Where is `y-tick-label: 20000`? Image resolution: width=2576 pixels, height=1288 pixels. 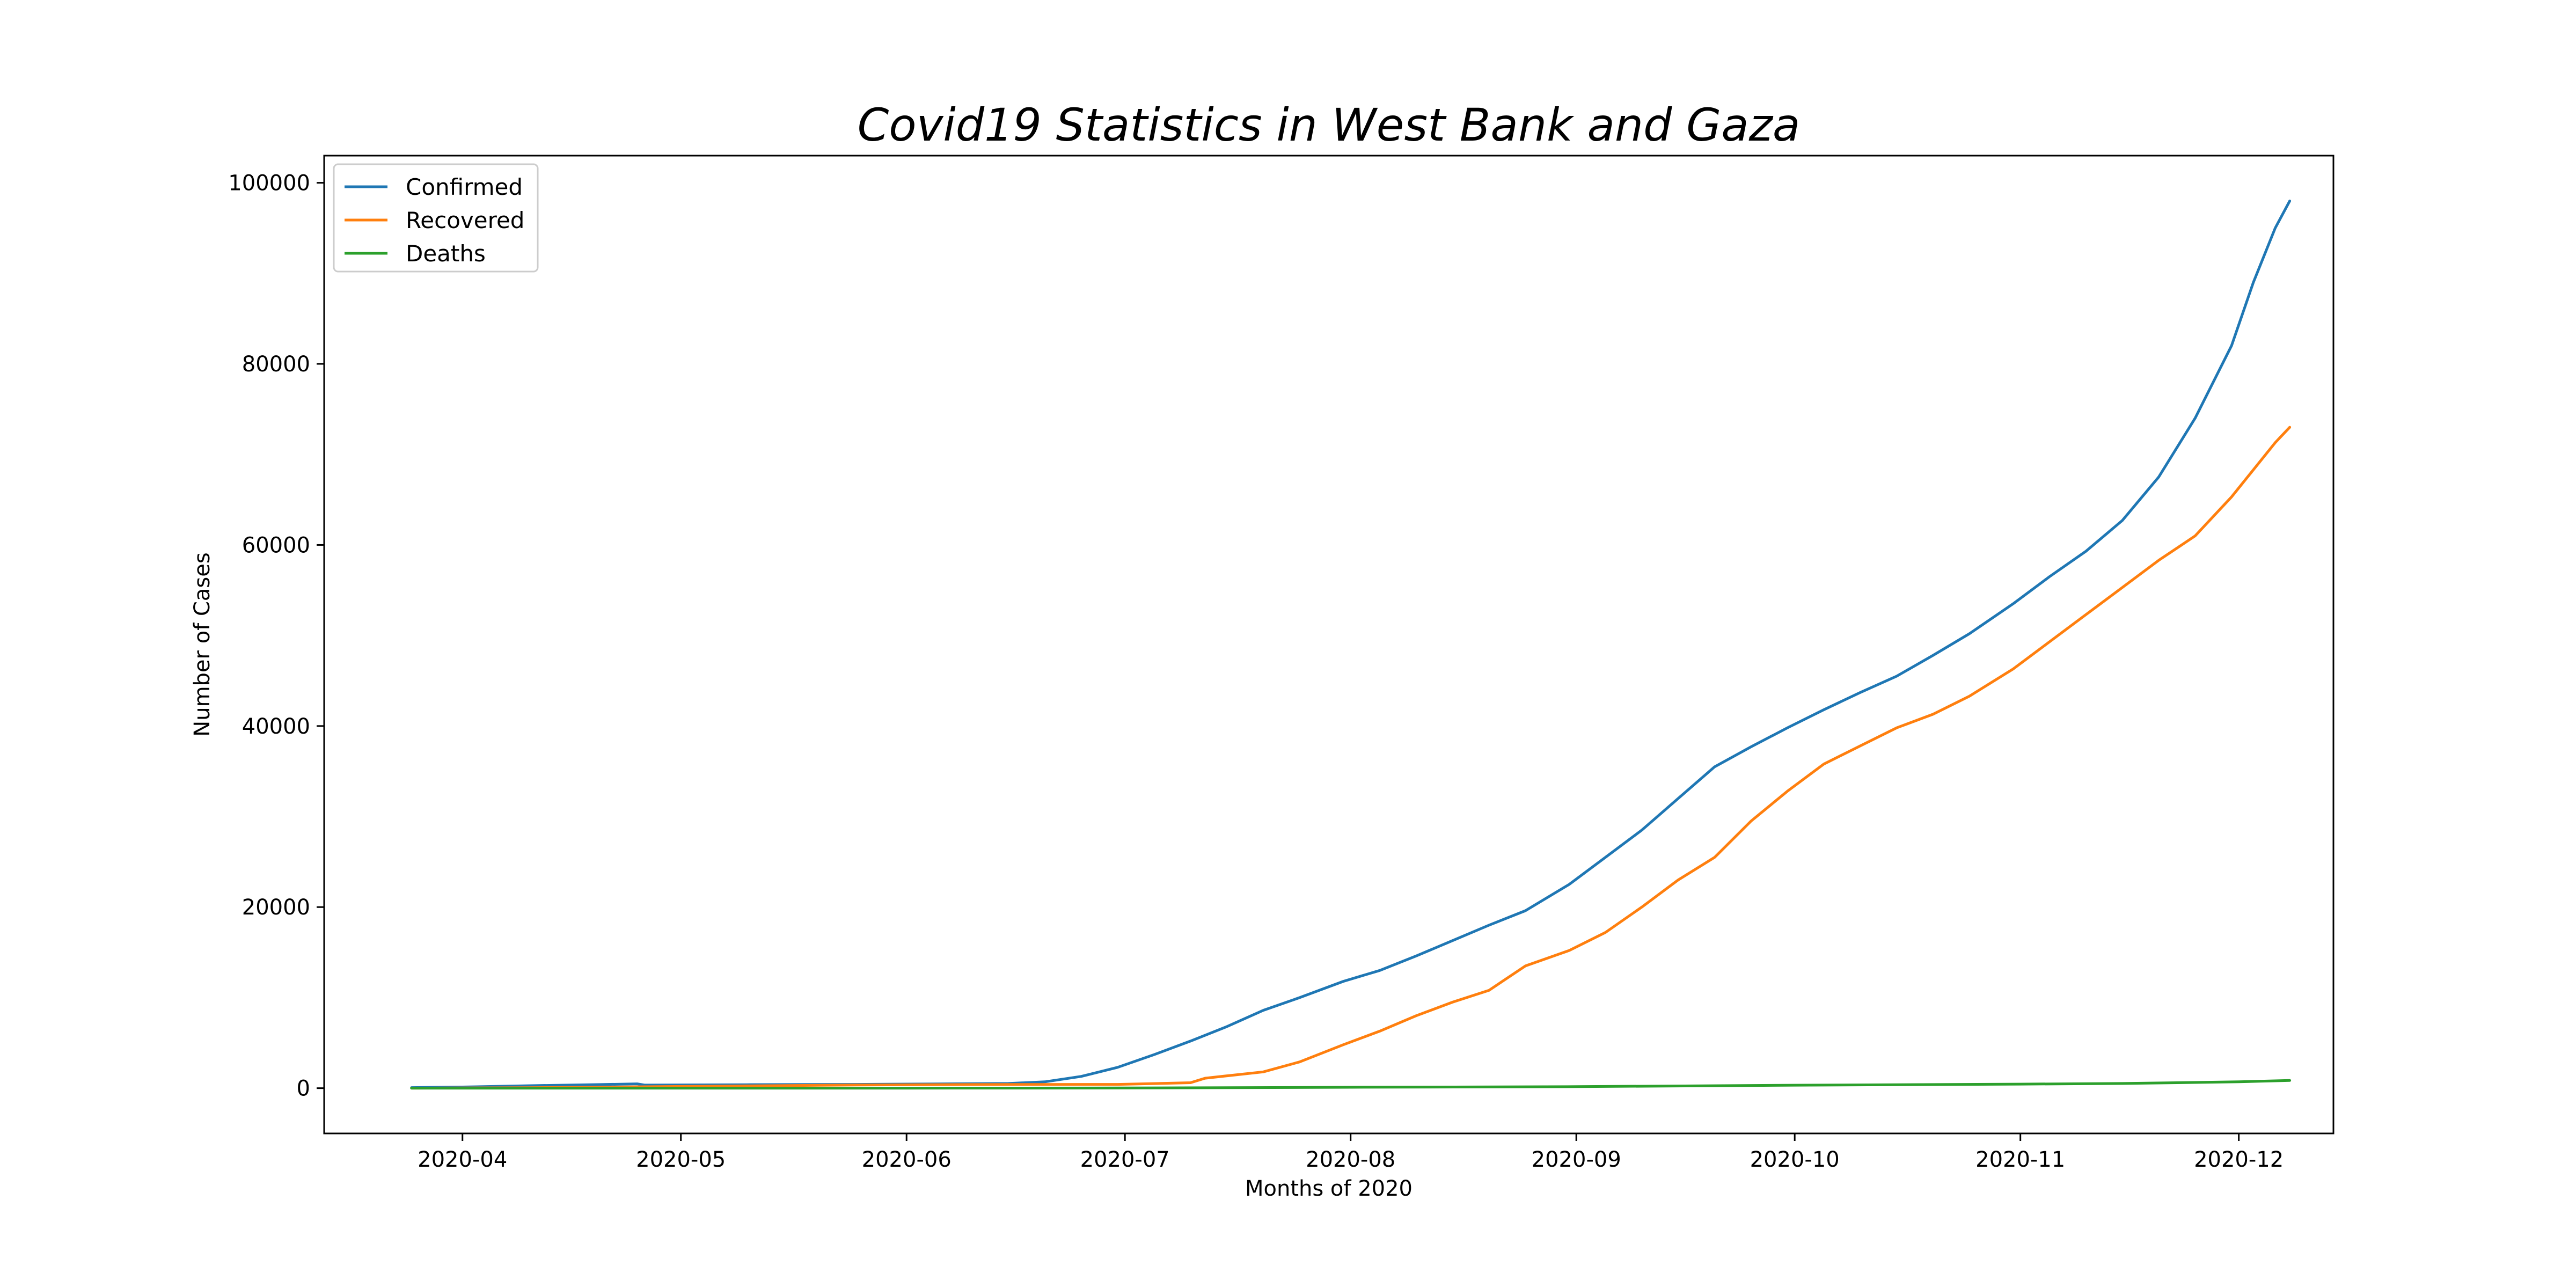 y-tick-label: 20000 is located at coordinates (276, 907).